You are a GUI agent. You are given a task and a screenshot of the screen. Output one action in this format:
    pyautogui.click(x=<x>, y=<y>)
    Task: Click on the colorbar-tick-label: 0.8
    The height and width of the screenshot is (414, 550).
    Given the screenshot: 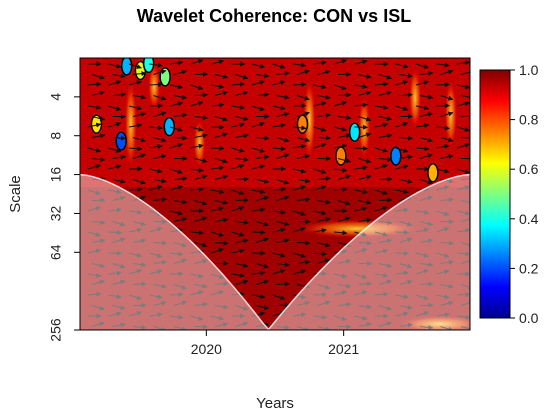 What is the action you would take?
    pyautogui.click(x=529, y=120)
    